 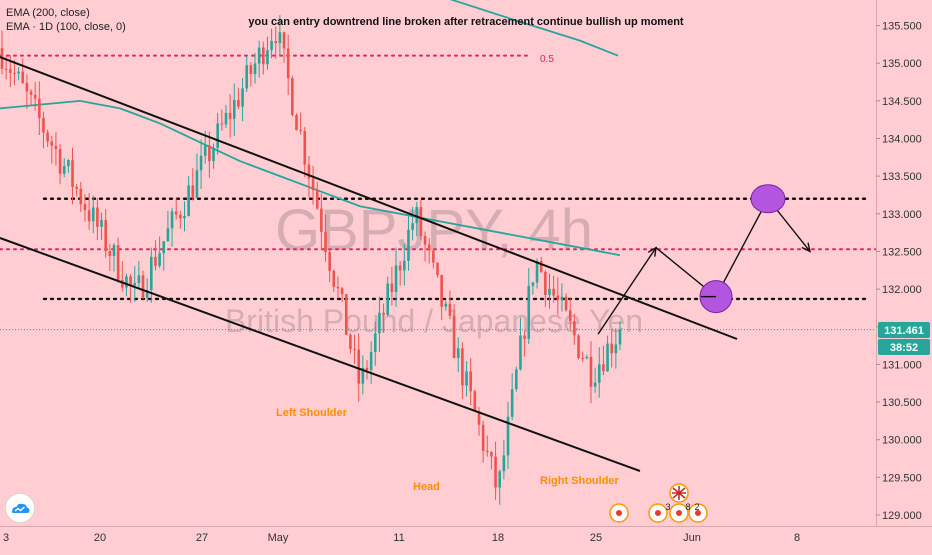 I want to click on legend-ema-200: EMA (200, close), so click(x=48, y=13).